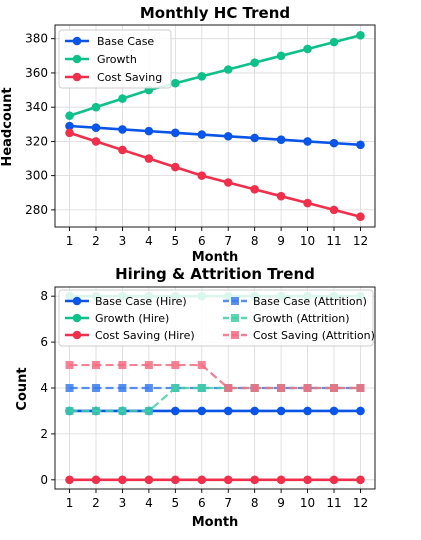  I want to click on series-base-case, so click(215, 135).